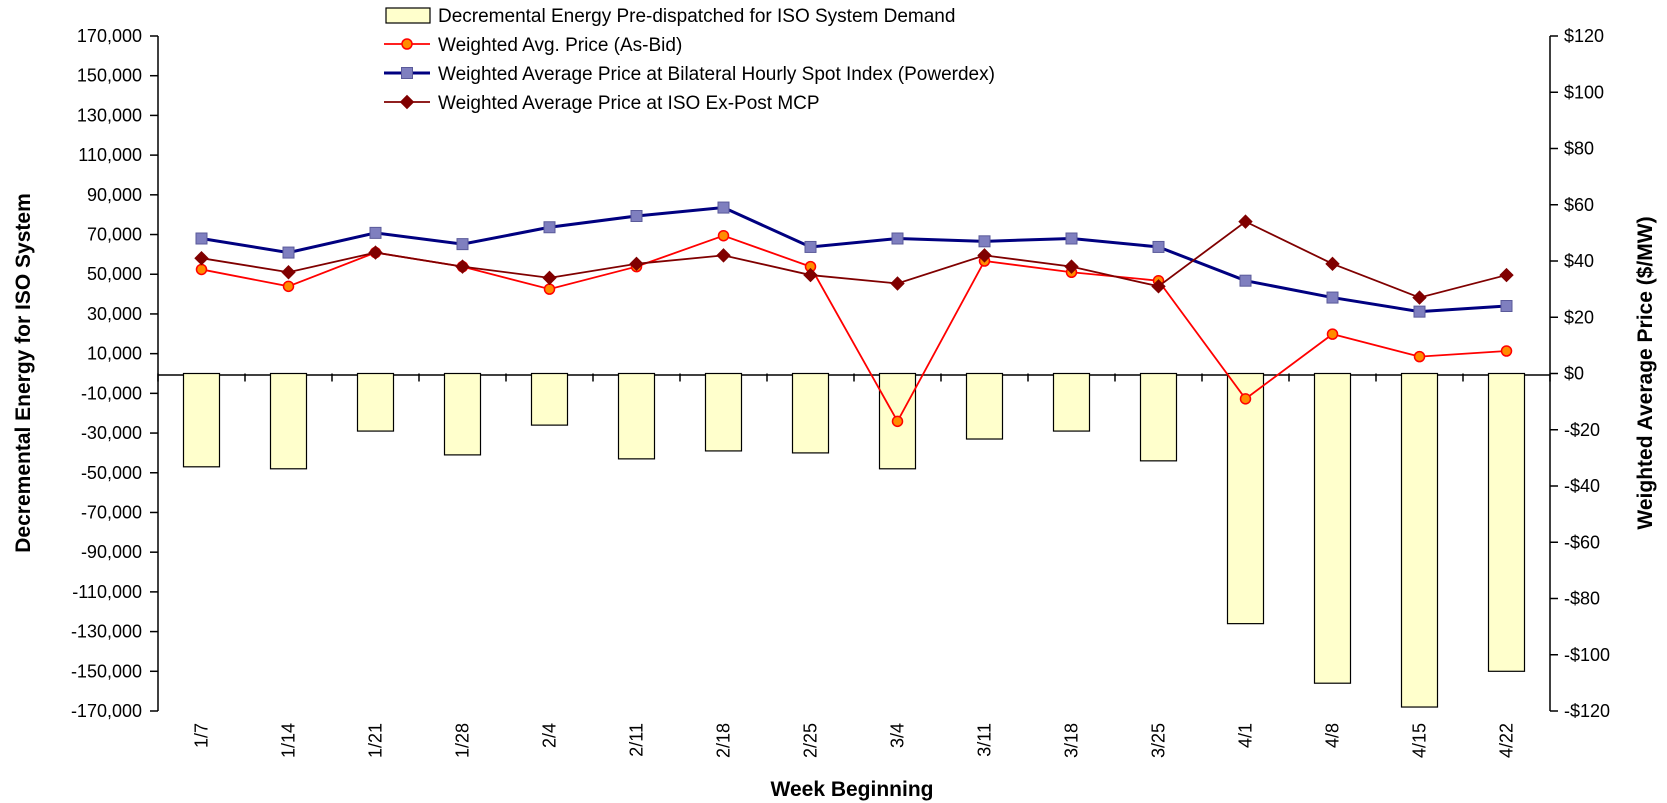  Describe the element at coordinates (111, 473) in the screenshot. I see `left-tick-label: -50,000` at that location.